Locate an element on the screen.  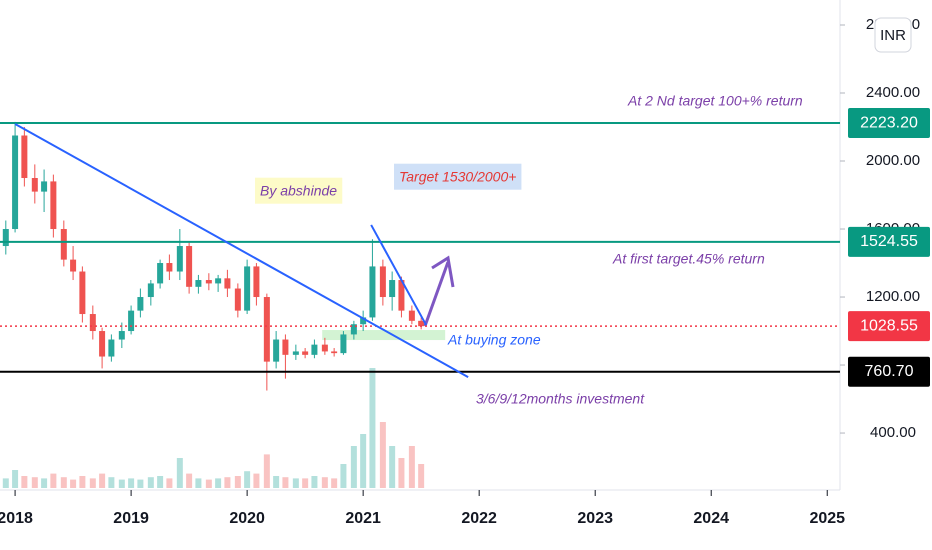
buying-zone is located at coordinates (384, 335).